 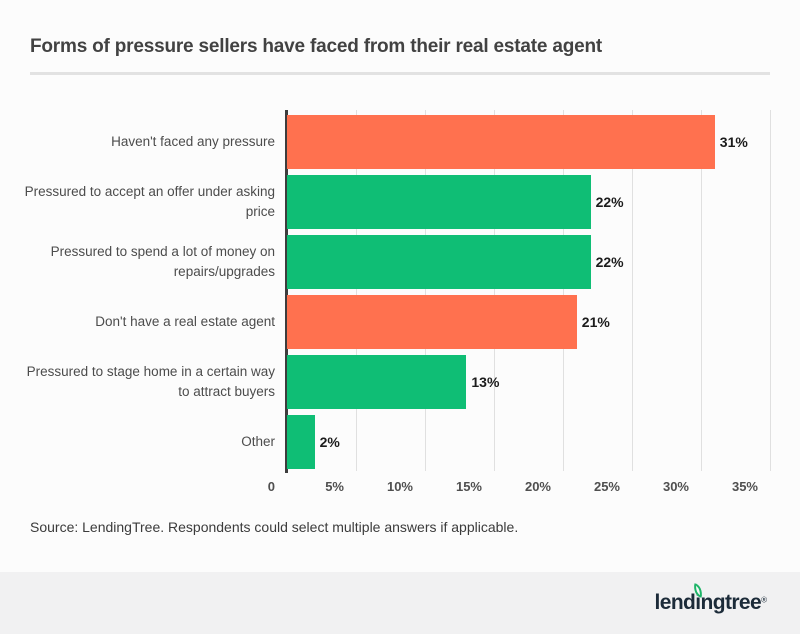 I want to click on category-label: Don't have a real estate agent, so click(x=185, y=321).